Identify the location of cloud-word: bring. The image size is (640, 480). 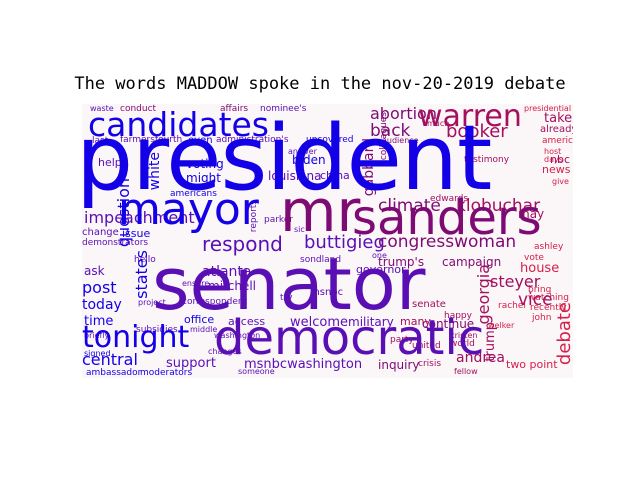
(540, 290).